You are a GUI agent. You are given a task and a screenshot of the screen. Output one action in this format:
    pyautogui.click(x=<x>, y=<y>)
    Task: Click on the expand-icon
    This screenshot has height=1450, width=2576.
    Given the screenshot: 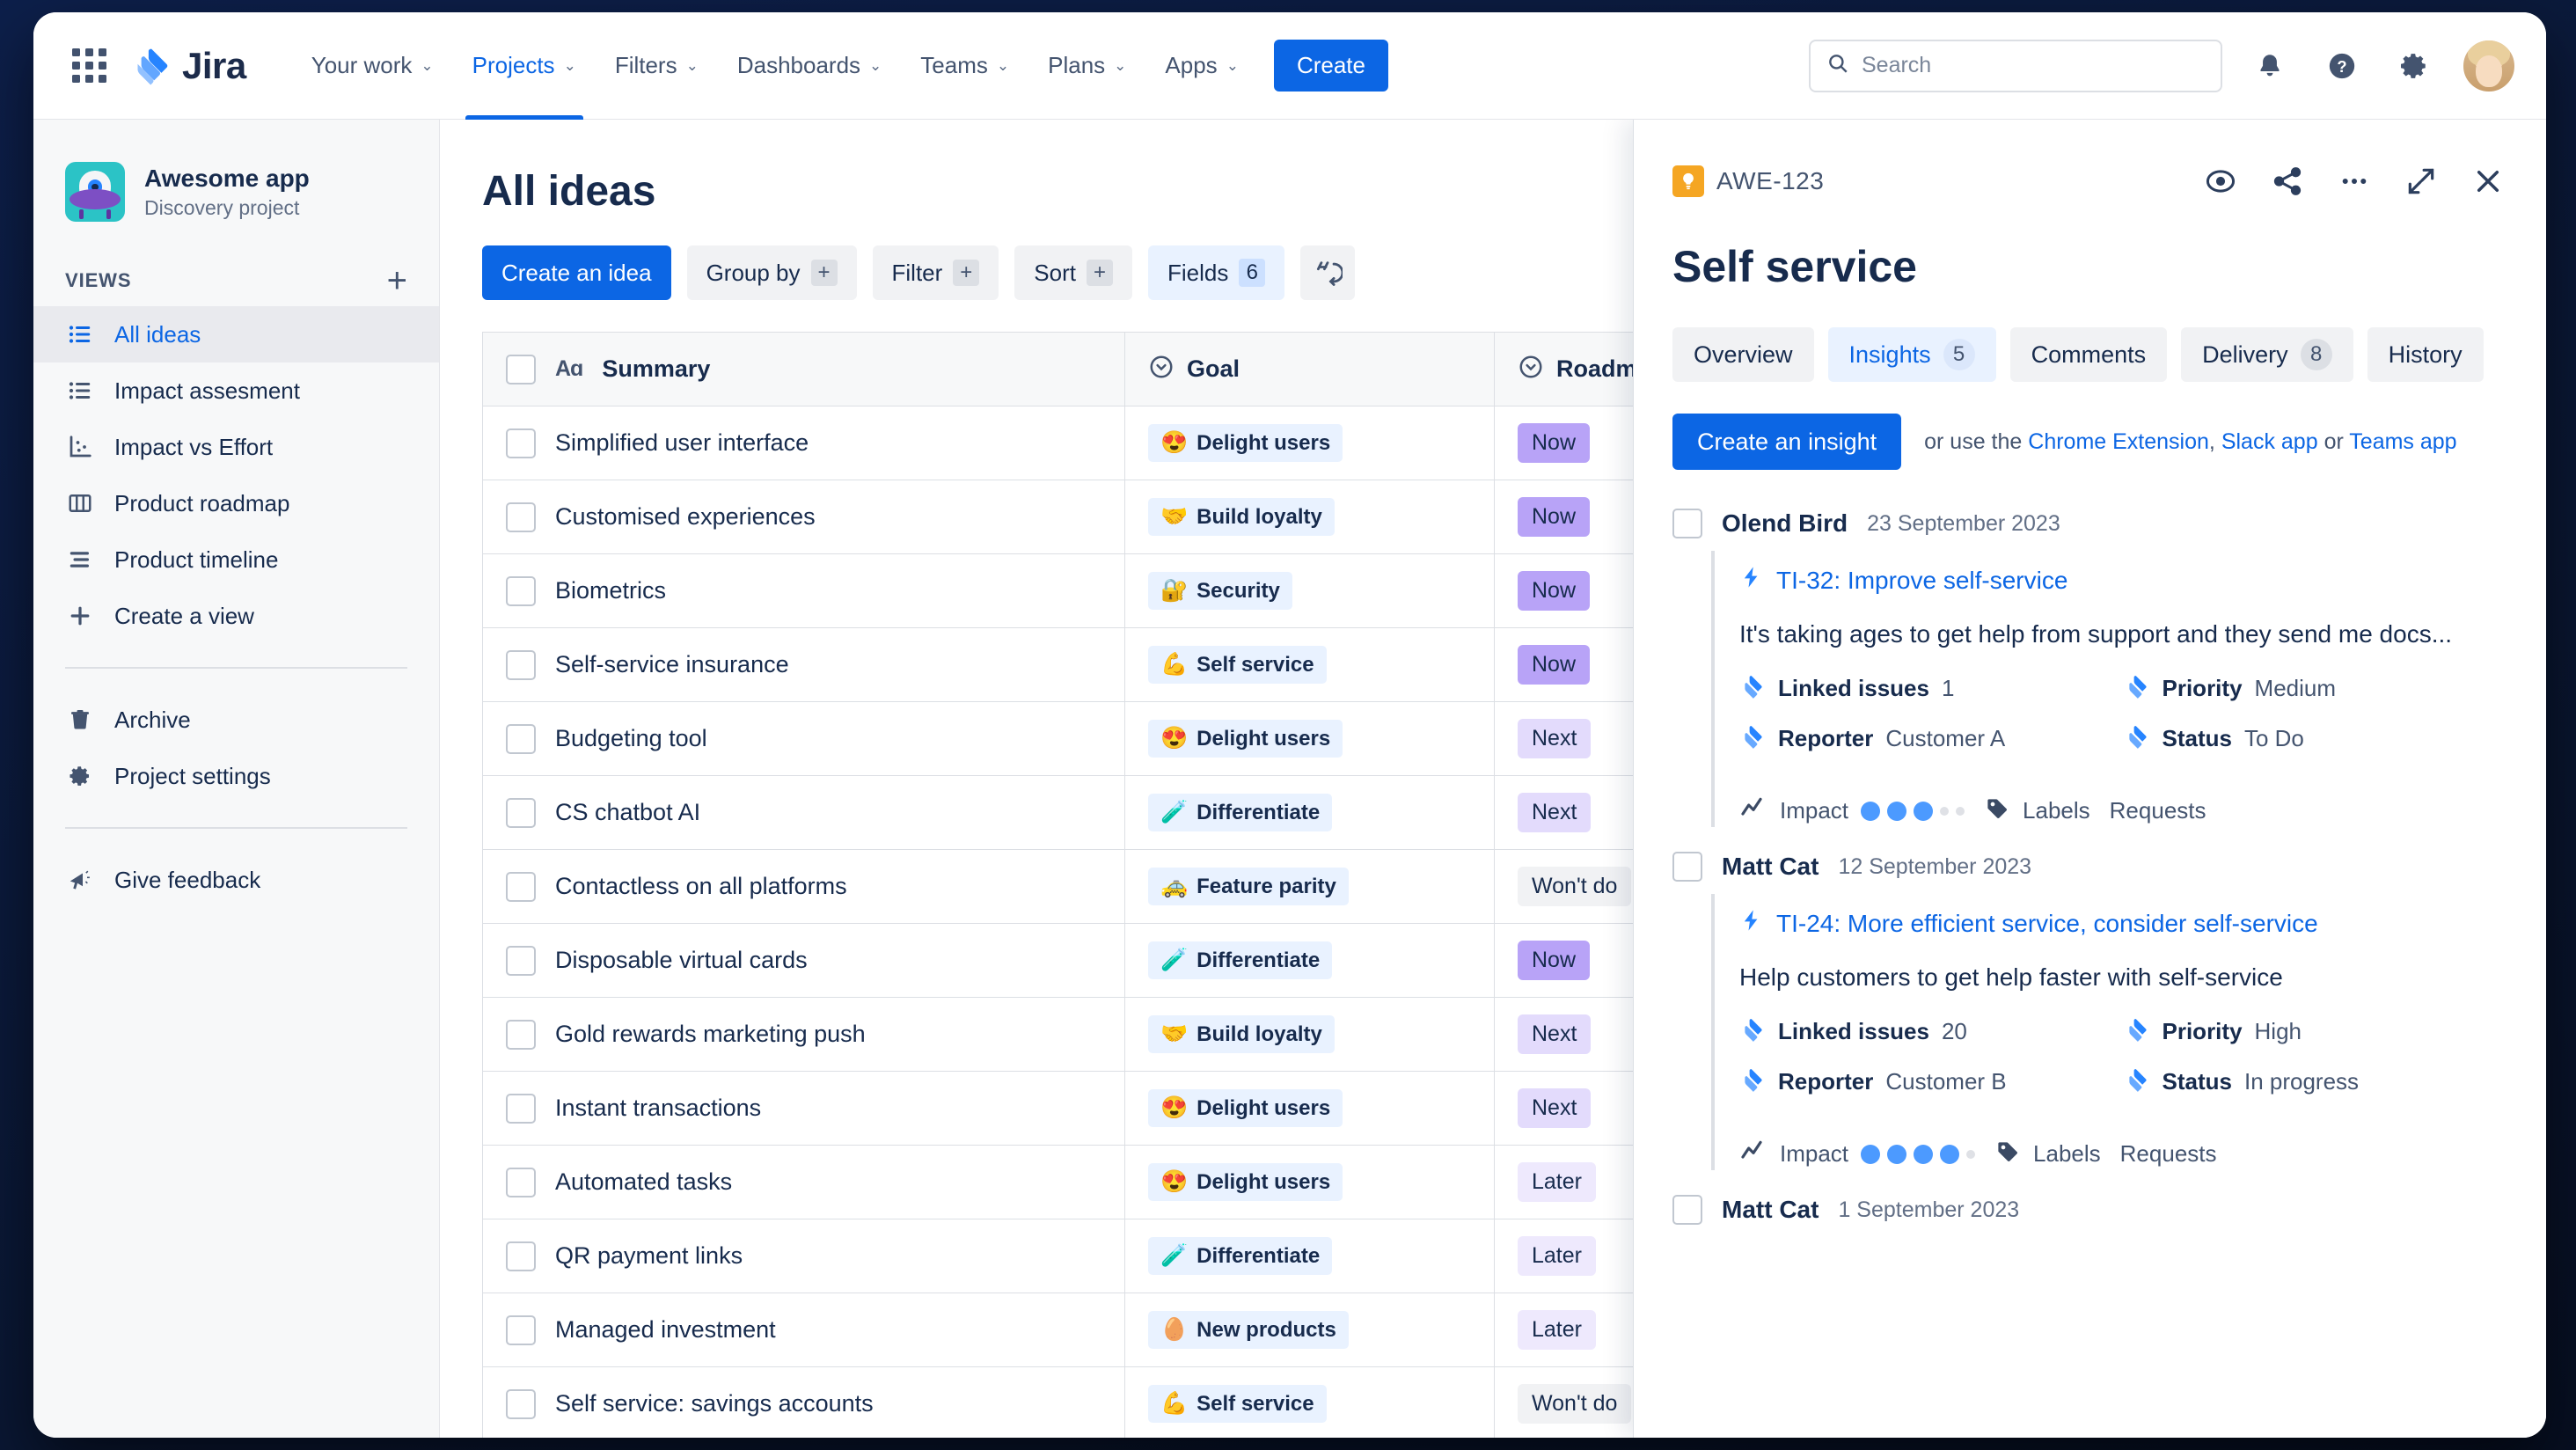 What is the action you would take?
    pyautogui.click(x=2421, y=181)
    